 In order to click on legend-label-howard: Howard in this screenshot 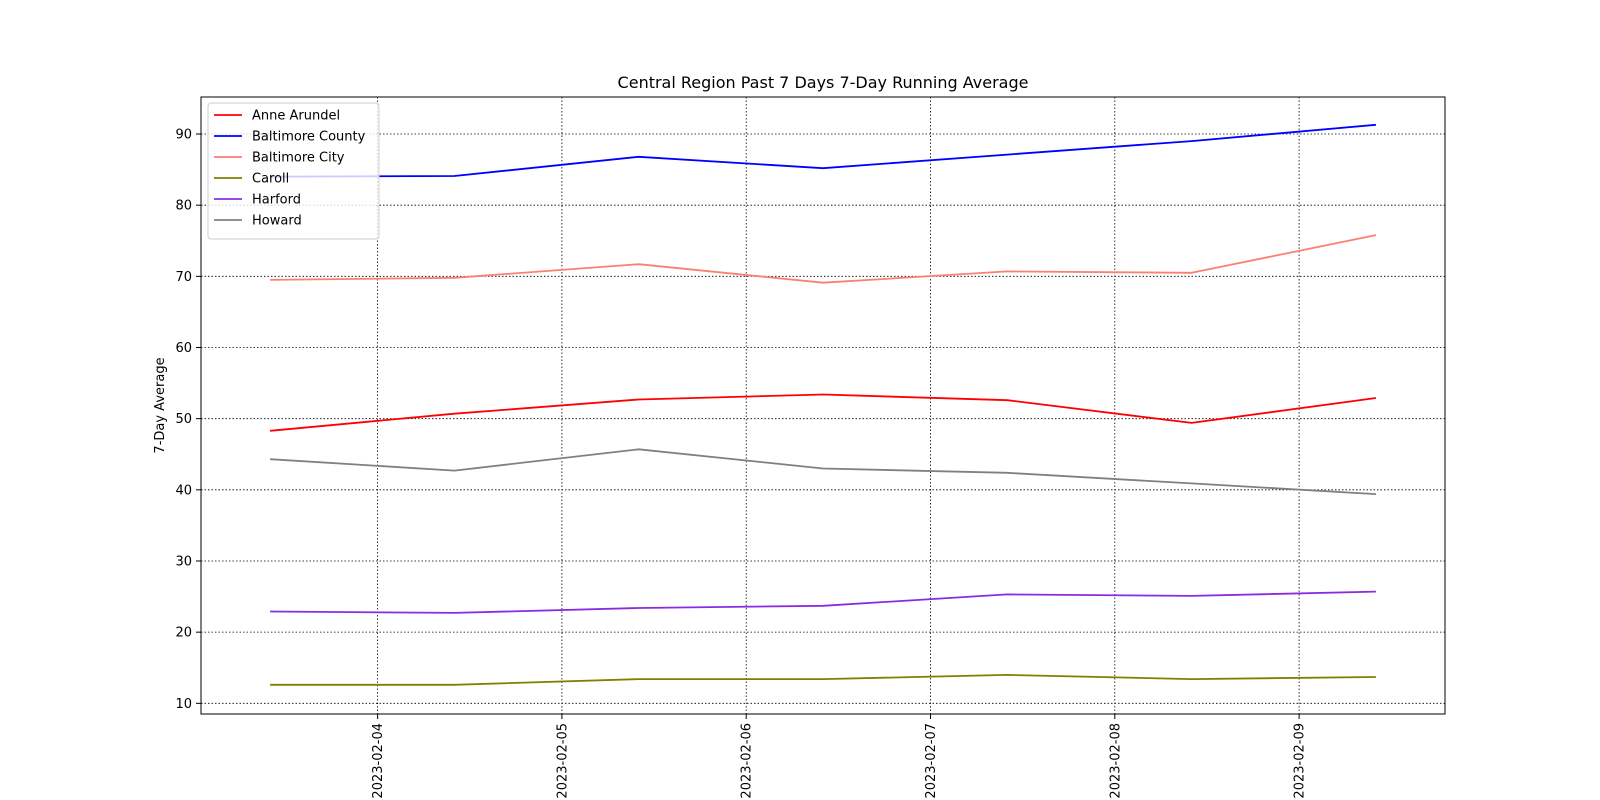, I will do `click(277, 221)`.